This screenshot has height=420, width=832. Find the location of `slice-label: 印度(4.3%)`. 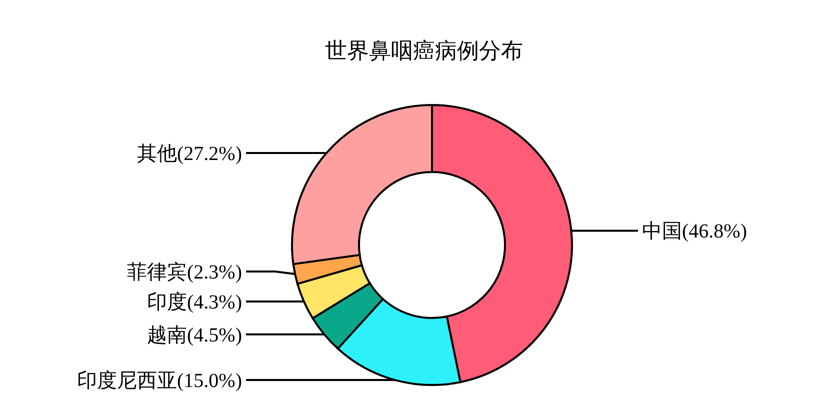

slice-label: 印度(4.3%) is located at coordinates (194, 303).